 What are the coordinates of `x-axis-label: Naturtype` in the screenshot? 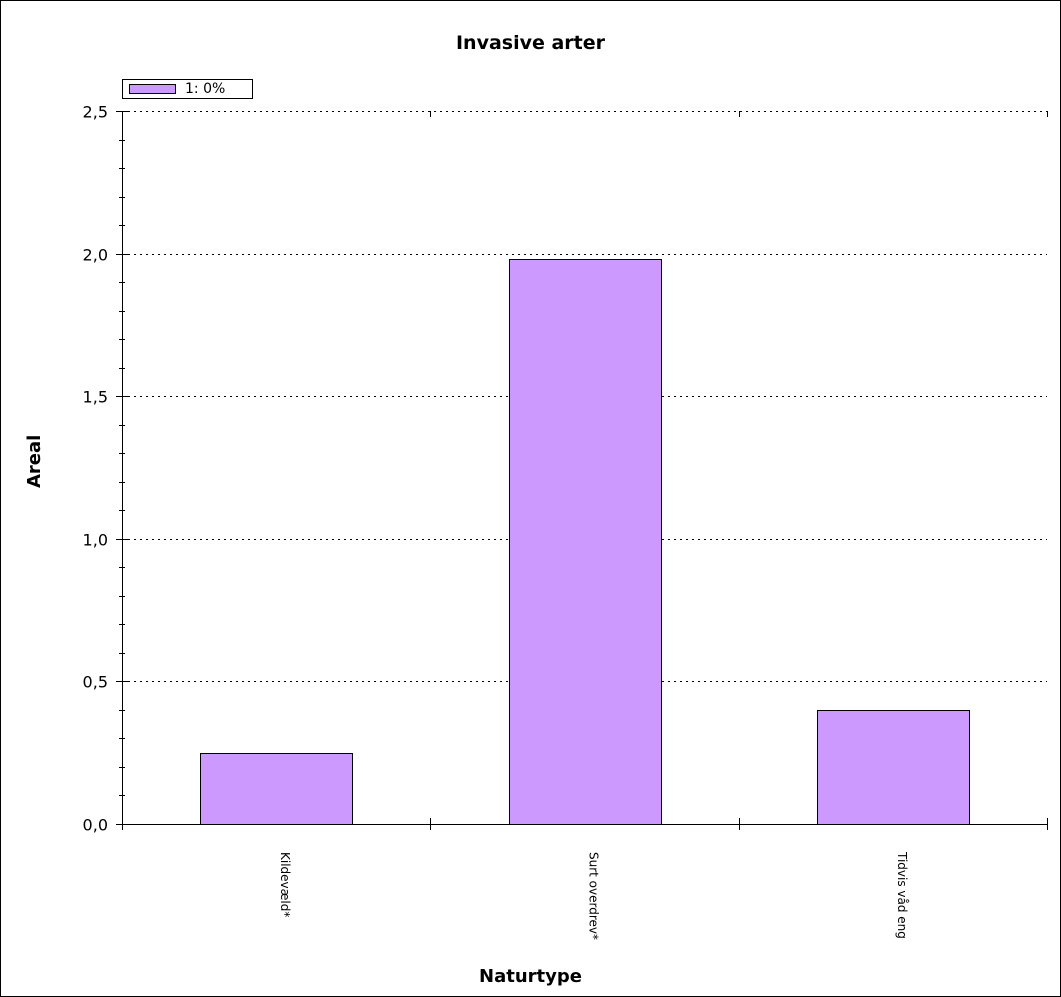 It's located at (530, 976).